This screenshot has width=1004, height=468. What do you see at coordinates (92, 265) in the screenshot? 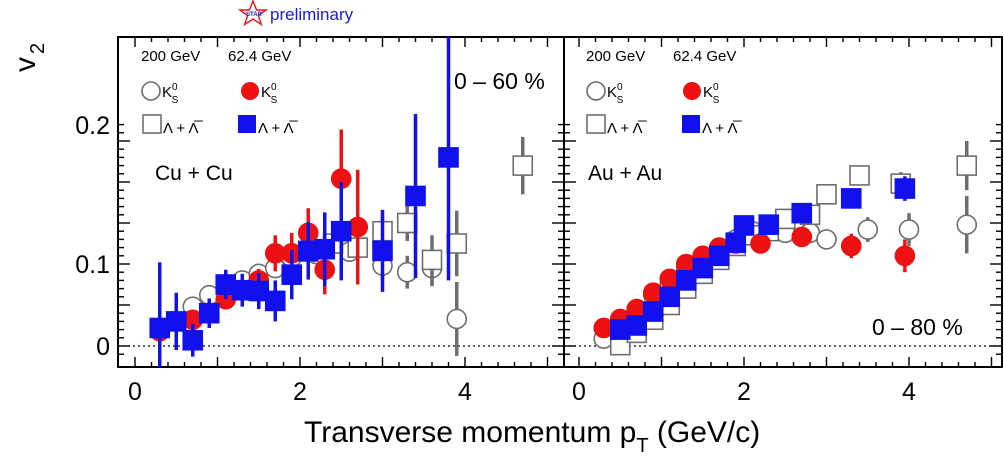
I see `y-tick-label: 0.1` at bounding box center [92, 265].